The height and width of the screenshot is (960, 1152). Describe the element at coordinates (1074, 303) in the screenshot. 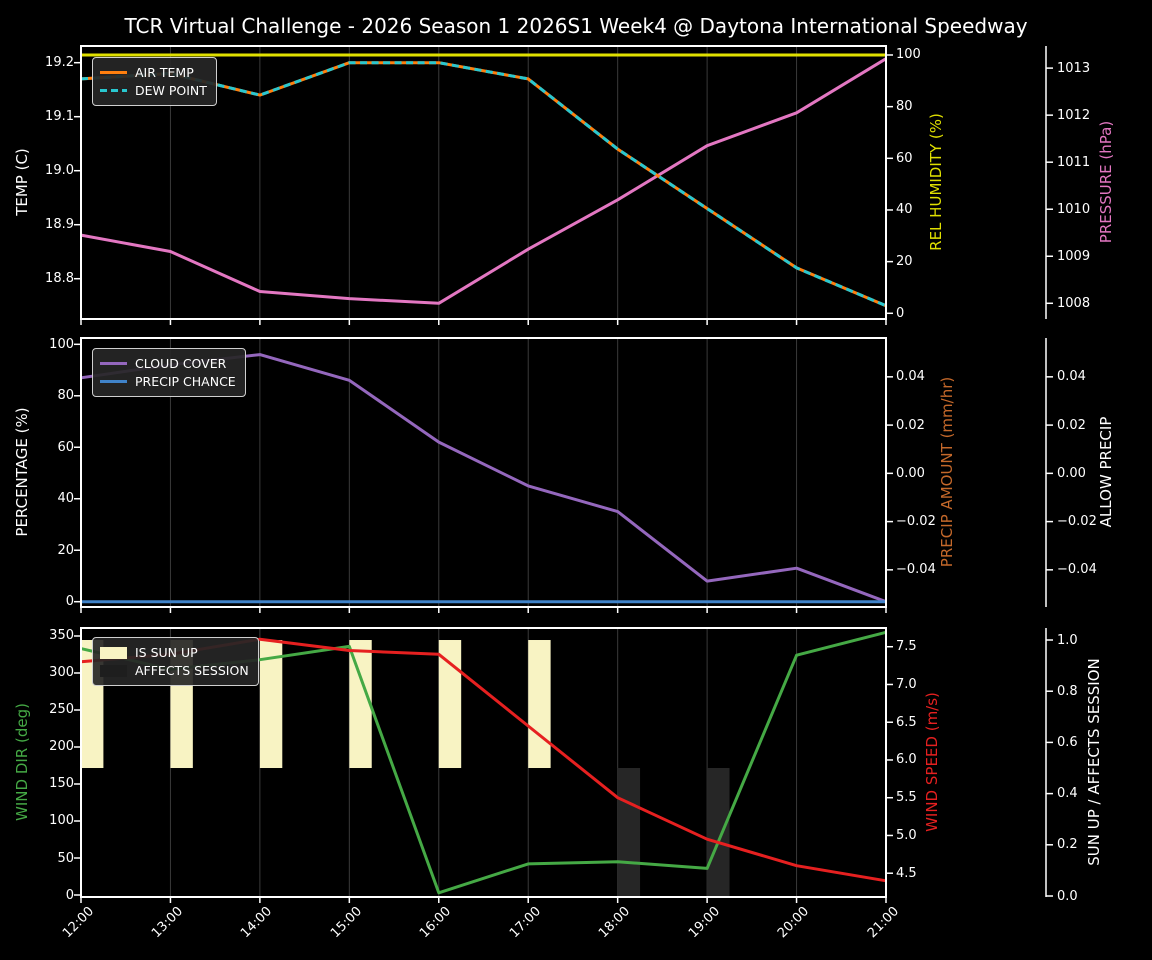

I see `y-tick-label: 1008` at that location.